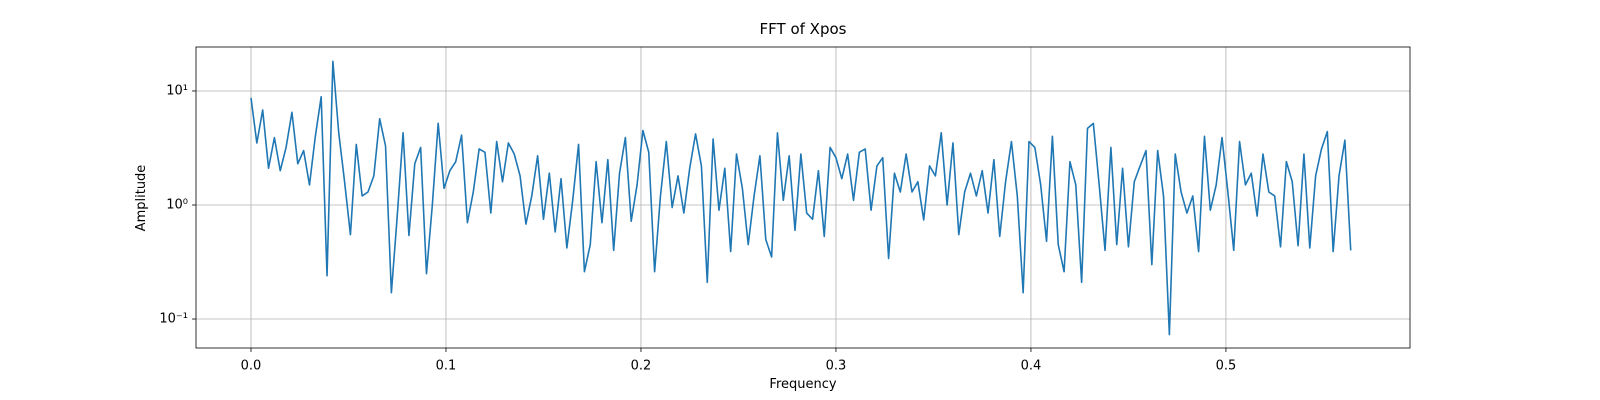 The width and height of the screenshot is (1600, 400). I want to click on y-tick-label: 10⁻¹, so click(173, 319).